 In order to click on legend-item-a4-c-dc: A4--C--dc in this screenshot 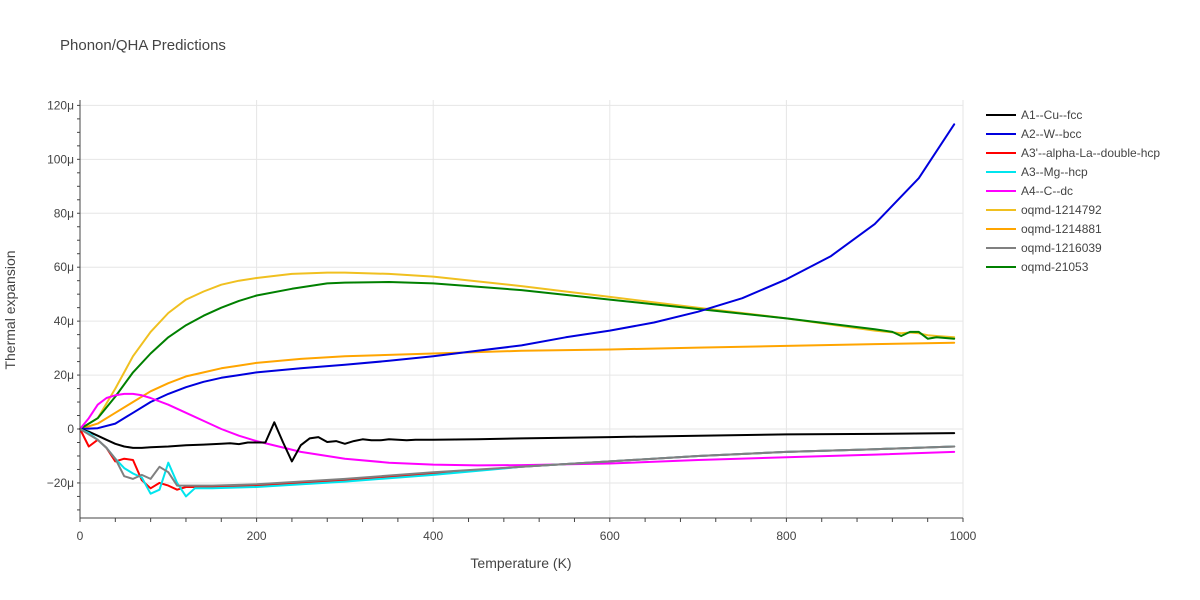, I will do `click(1029, 191)`.